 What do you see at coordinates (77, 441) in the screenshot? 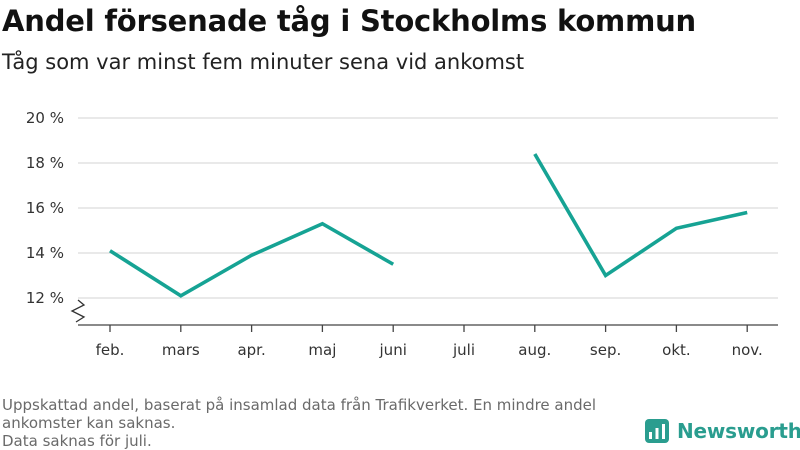
I see `footnote-line-2: Data saknas för juli.` at bounding box center [77, 441].